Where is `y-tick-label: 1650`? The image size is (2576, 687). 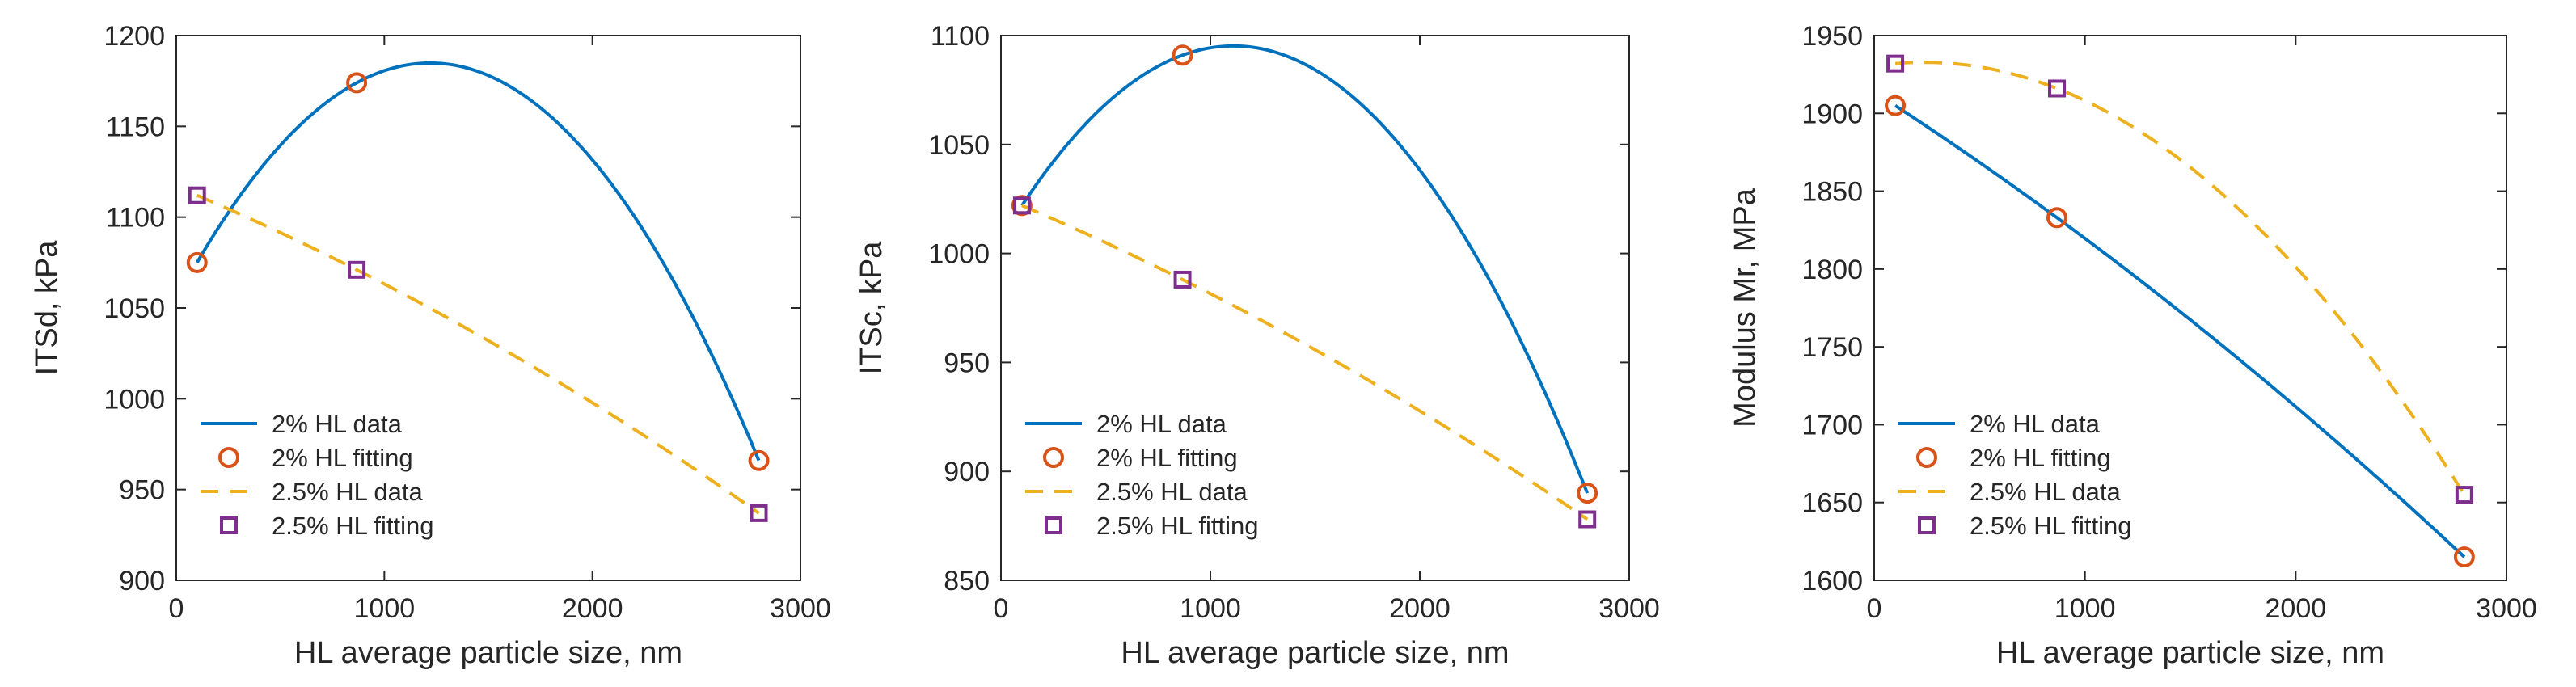 y-tick-label: 1650 is located at coordinates (1832, 503).